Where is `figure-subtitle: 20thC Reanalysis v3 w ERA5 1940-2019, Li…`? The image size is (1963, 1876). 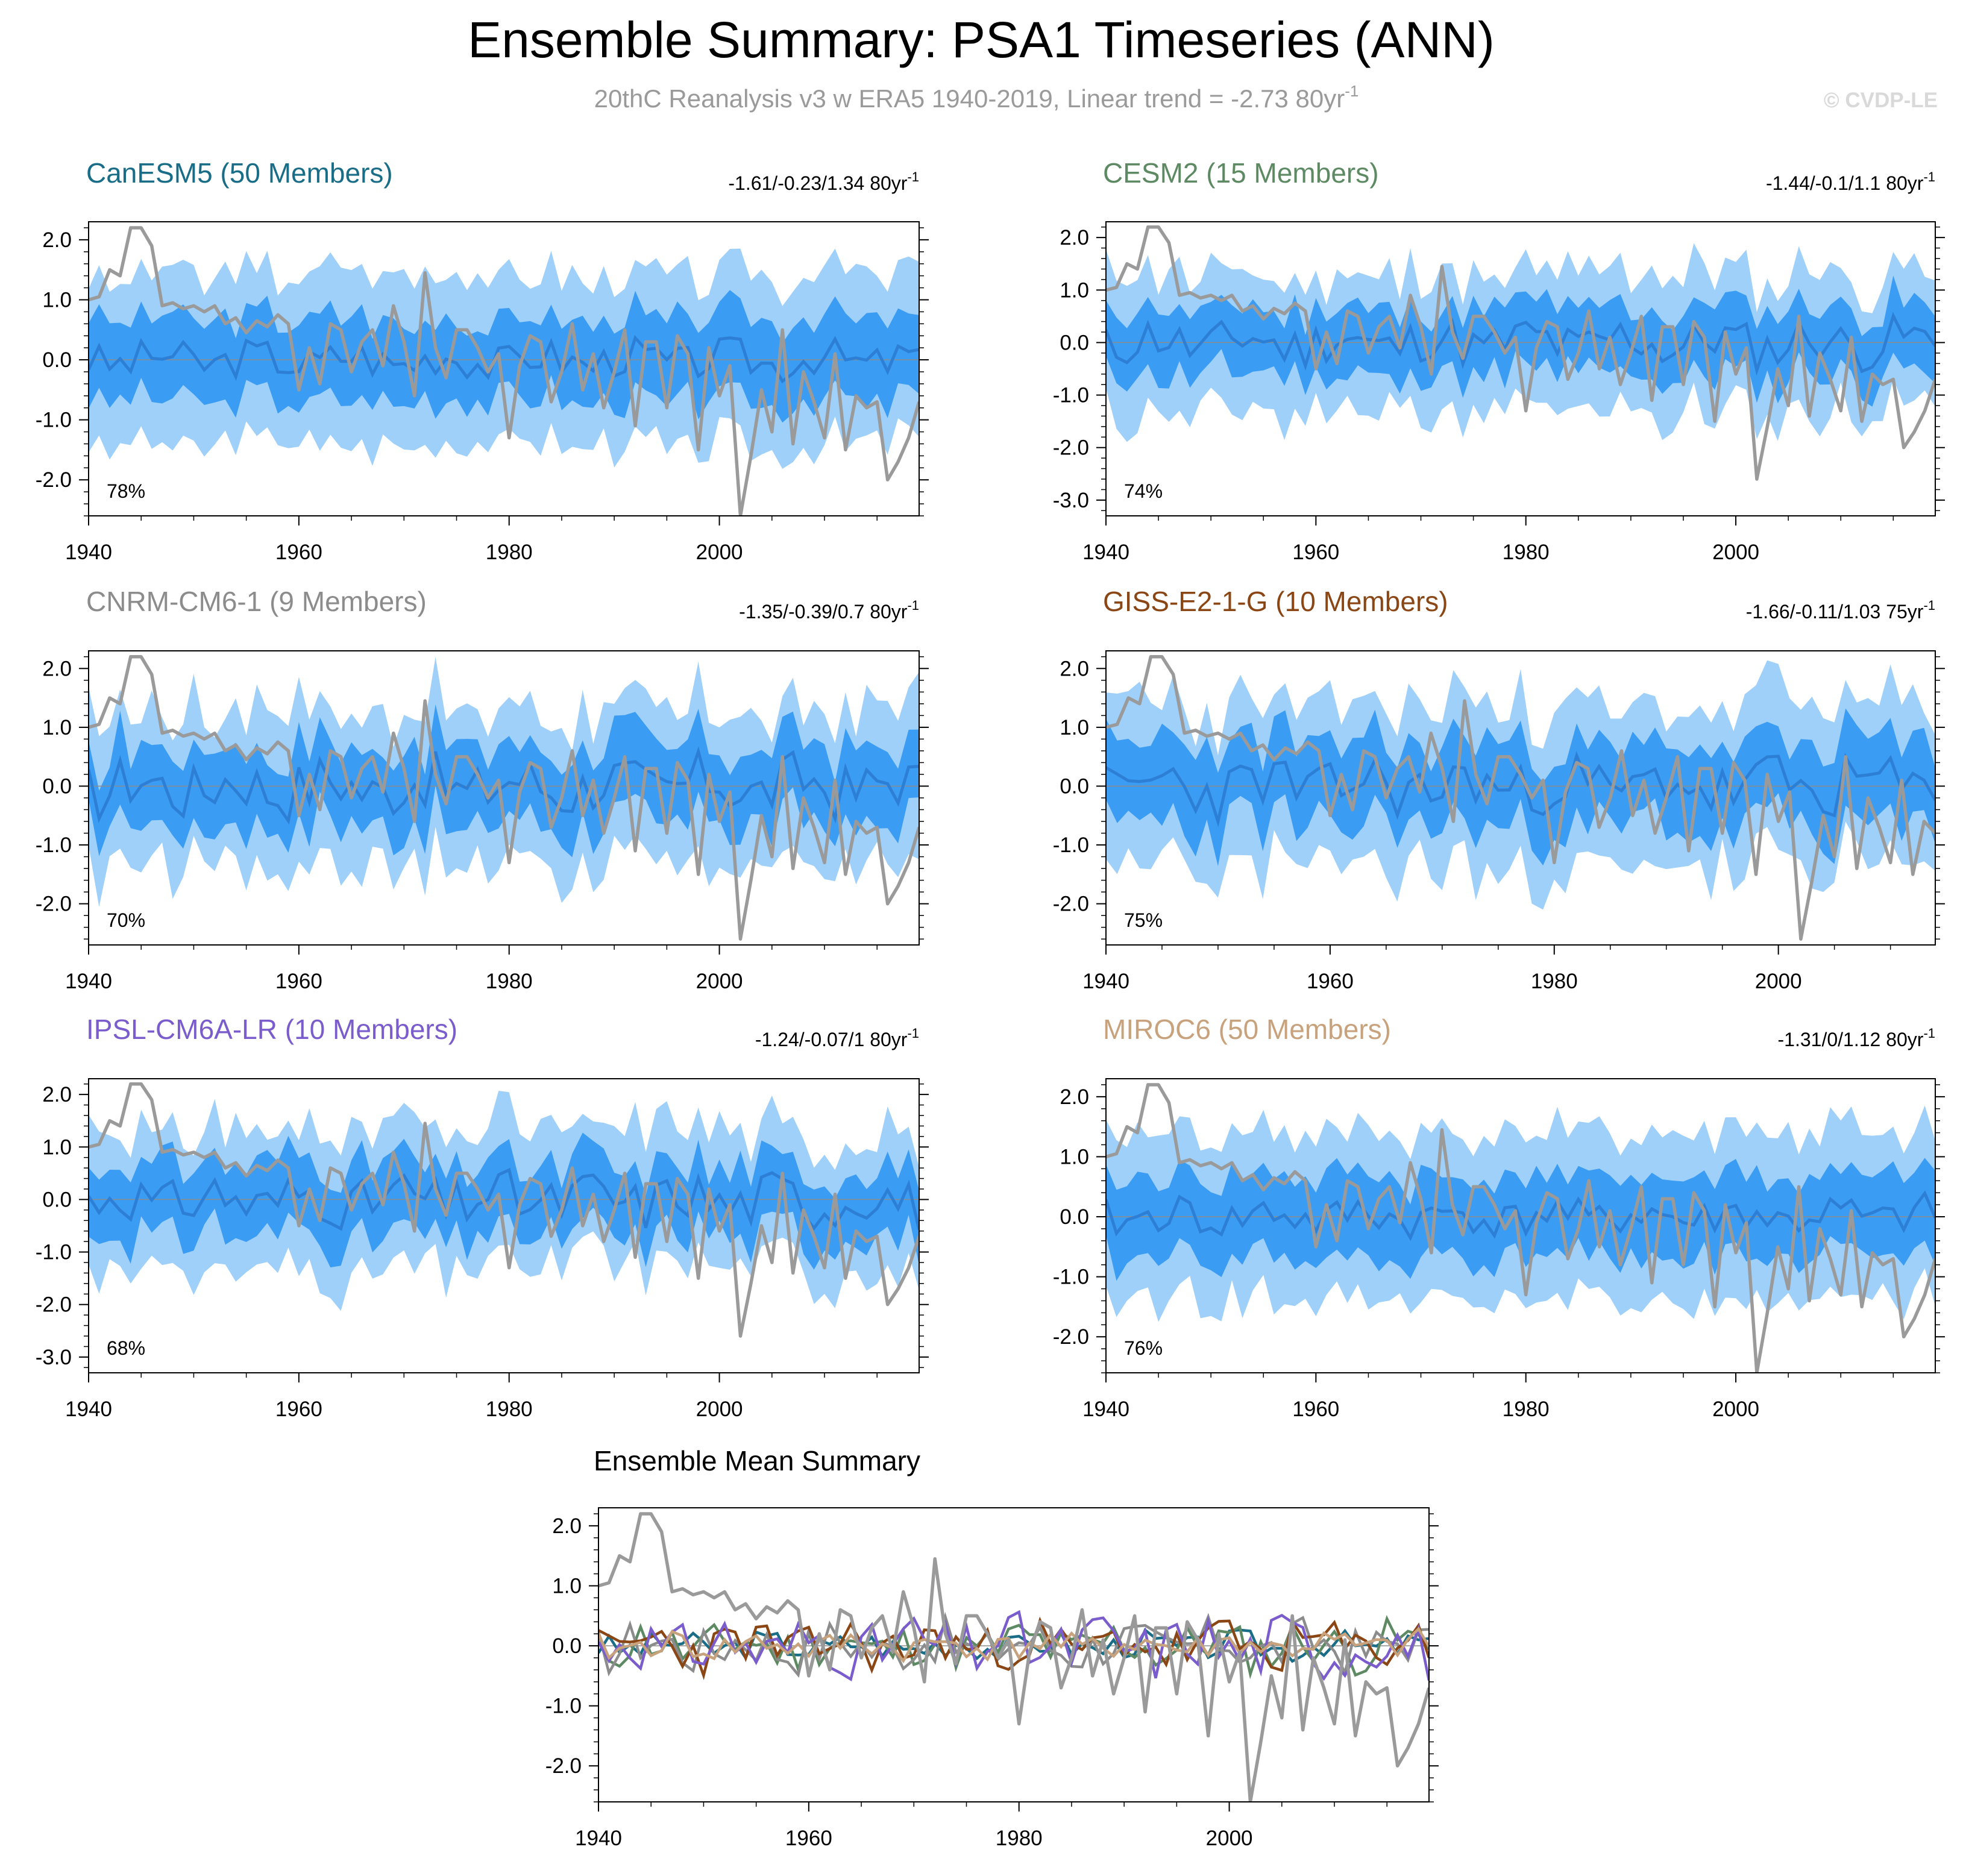
figure-subtitle: 20thC Reanalysis v3 w ERA5 1940-2019, Li… is located at coordinates (976, 97).